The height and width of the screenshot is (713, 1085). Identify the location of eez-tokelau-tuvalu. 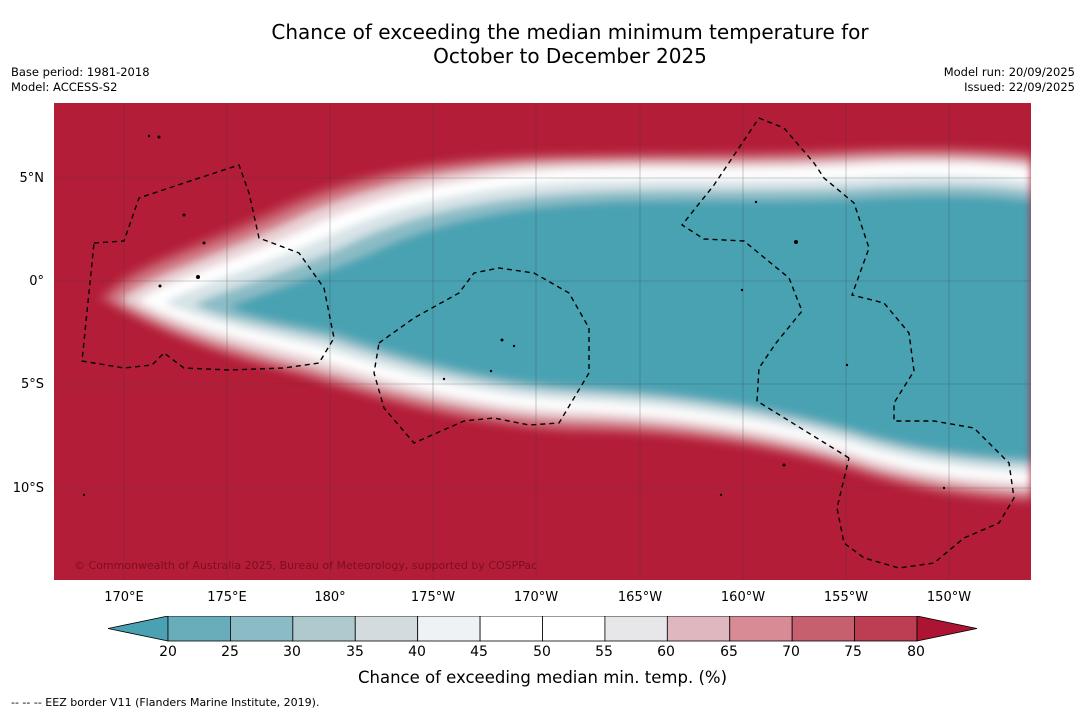
(481, 355).